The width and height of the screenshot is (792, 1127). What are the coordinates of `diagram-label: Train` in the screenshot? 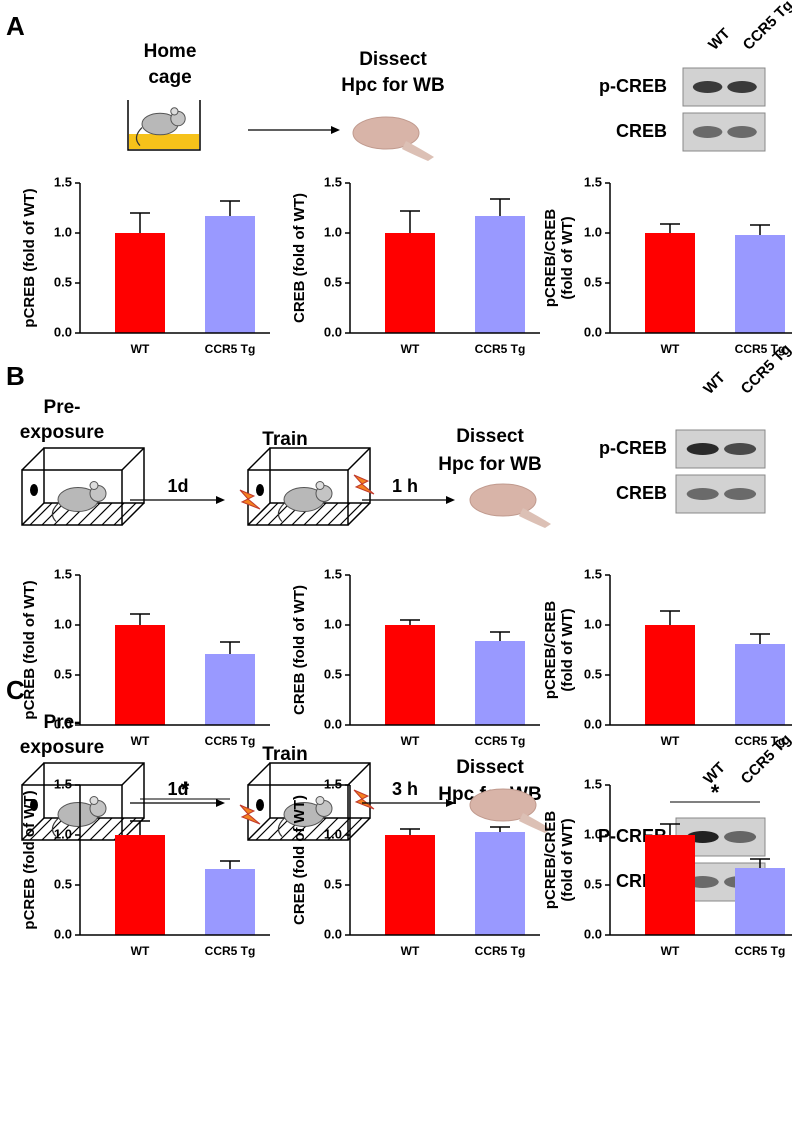 It's located at (284, 754).